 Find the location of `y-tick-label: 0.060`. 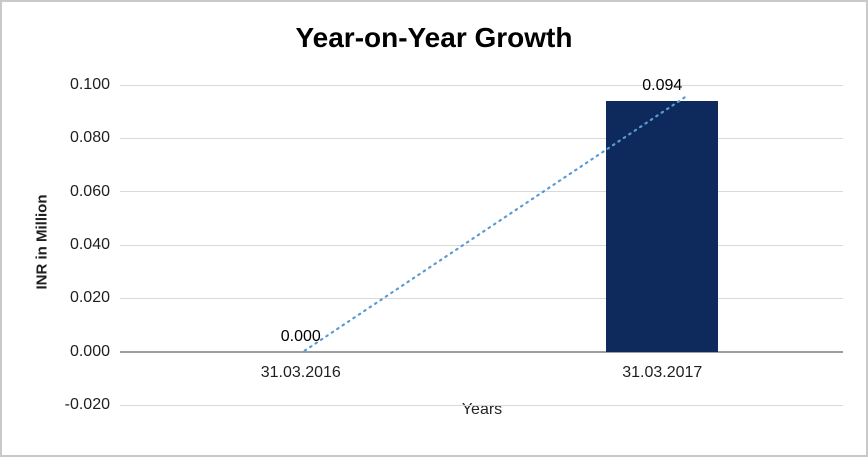

y-tick-label: 0.060 is located at coordinates (89, 191).